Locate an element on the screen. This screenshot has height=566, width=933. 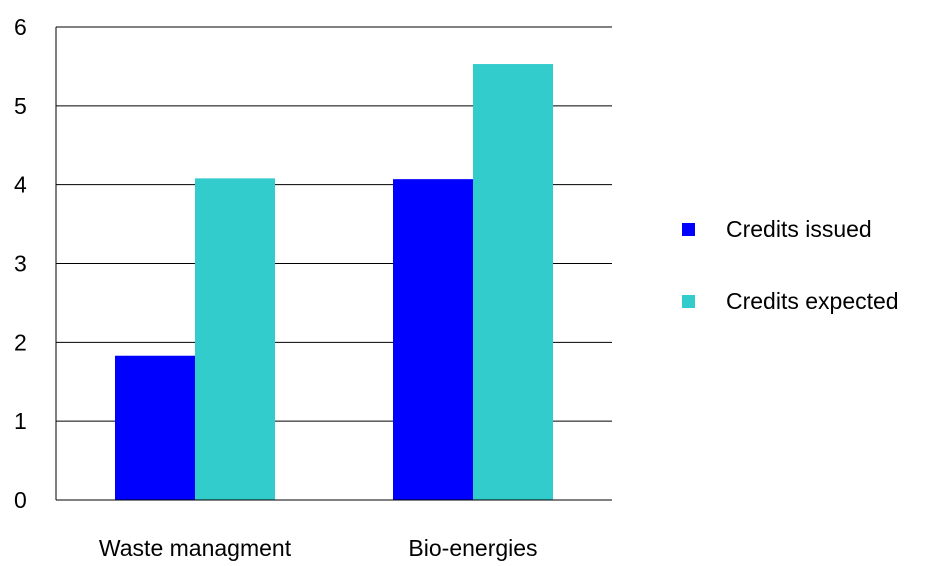
x-category-label: Waste managment is located at coordinates (195, 548).